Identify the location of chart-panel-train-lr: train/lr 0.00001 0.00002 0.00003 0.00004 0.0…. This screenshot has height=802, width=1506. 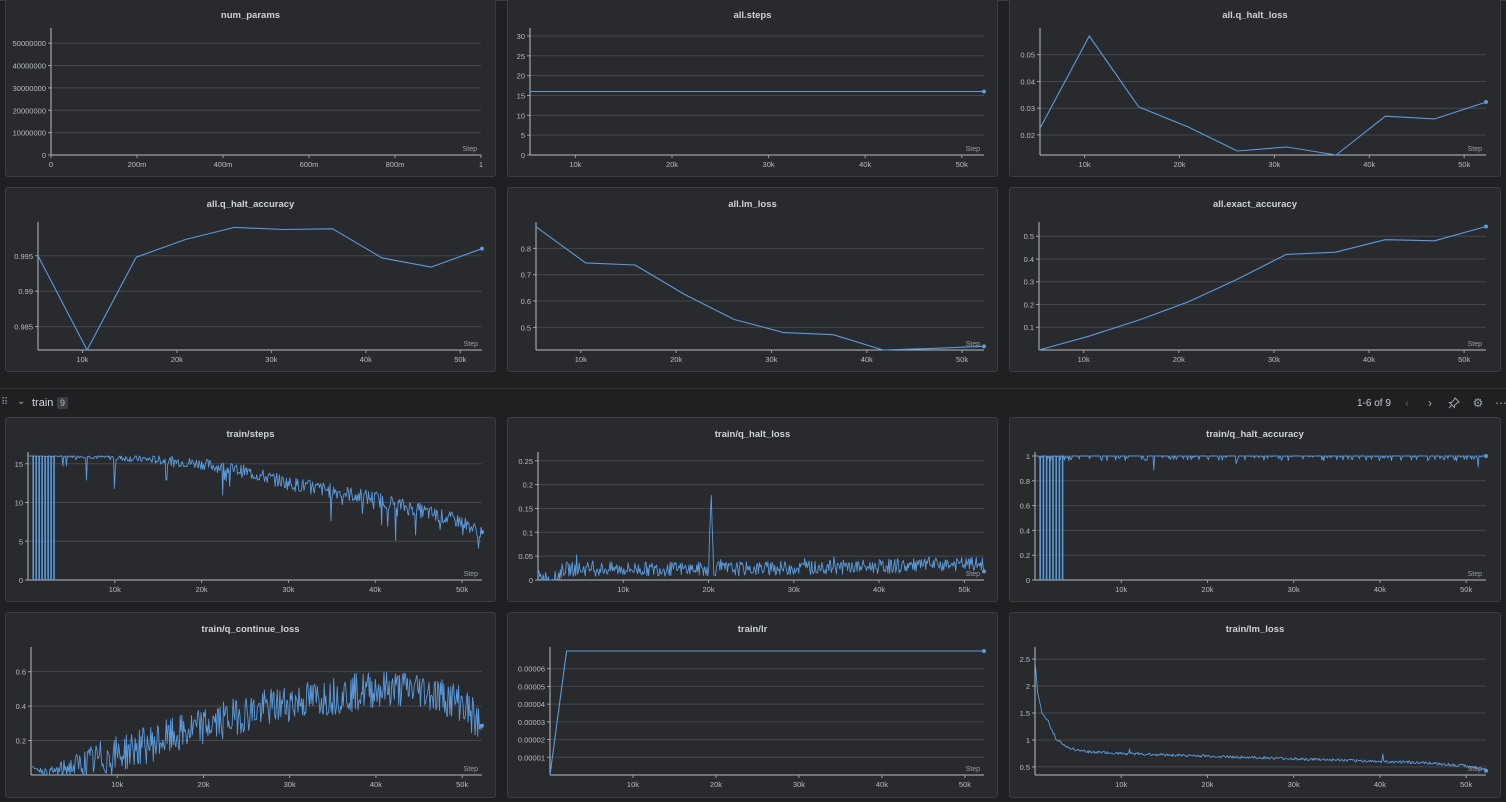
(752, 705).